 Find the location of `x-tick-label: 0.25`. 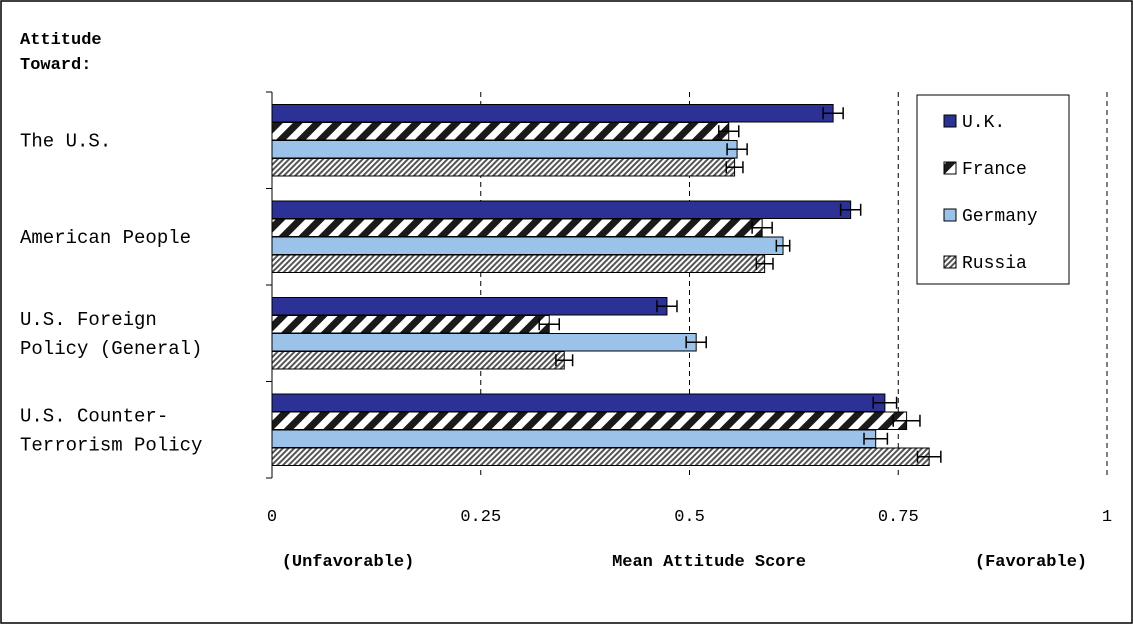

x-tick-label: 0.25 is located at coordinates (480, 517).